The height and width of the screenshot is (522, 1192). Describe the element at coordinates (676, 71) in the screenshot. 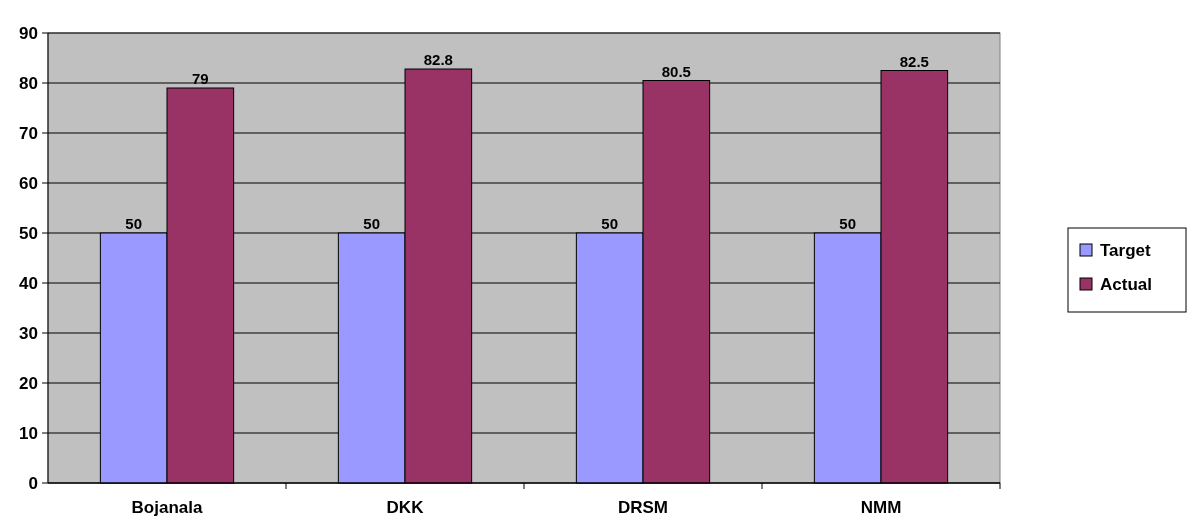

I see `data-label: 80.5` at that location.